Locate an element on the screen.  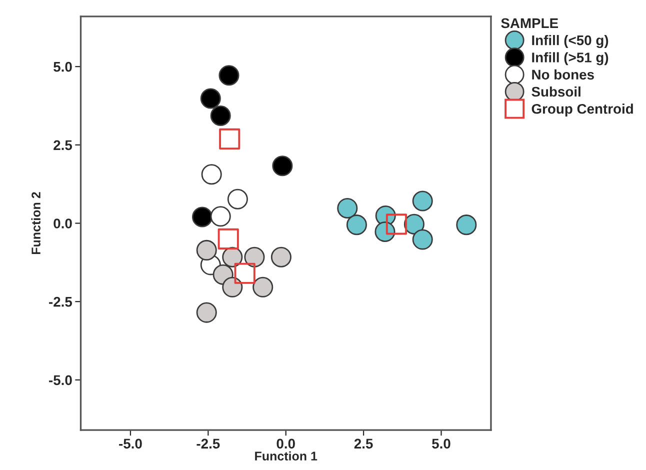
x-tick-label: -5.0 is located at coordinates (130, 443).